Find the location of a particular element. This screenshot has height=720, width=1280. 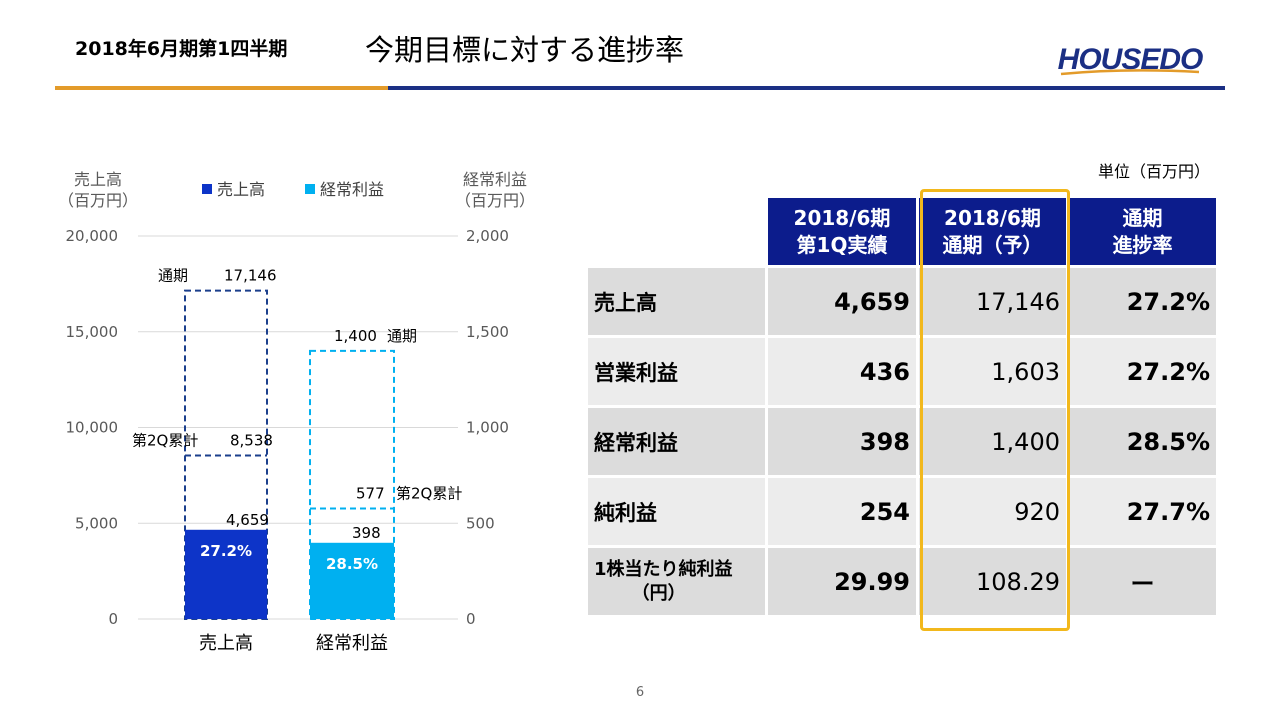

profit-full-year-value: 1,400 is located at coordinates (355, 336).